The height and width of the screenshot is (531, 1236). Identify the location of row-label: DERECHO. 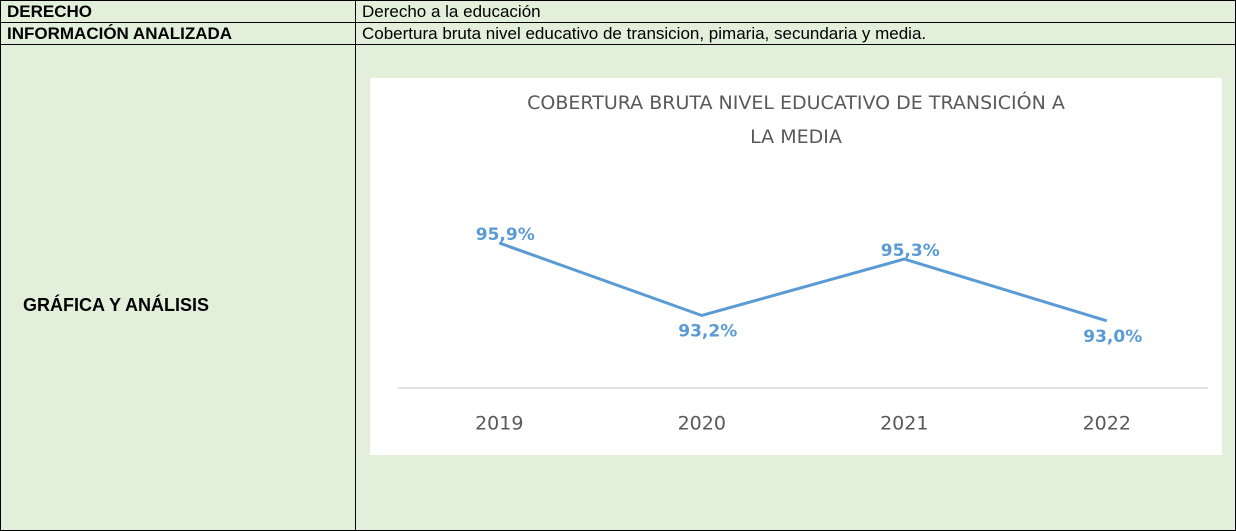
(178, 11).